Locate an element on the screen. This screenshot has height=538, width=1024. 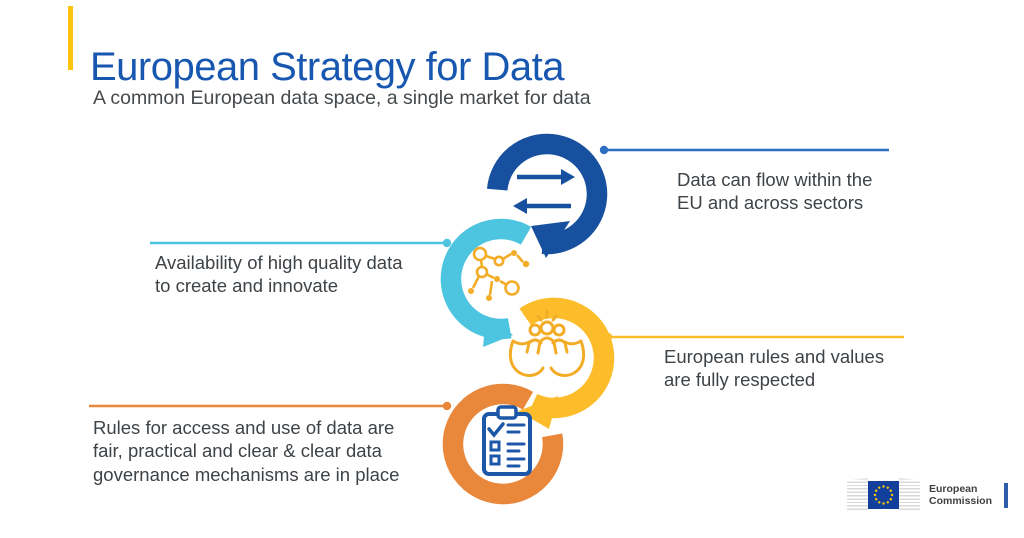
hands-holding-people-icon is located at coordinates (547, 343).